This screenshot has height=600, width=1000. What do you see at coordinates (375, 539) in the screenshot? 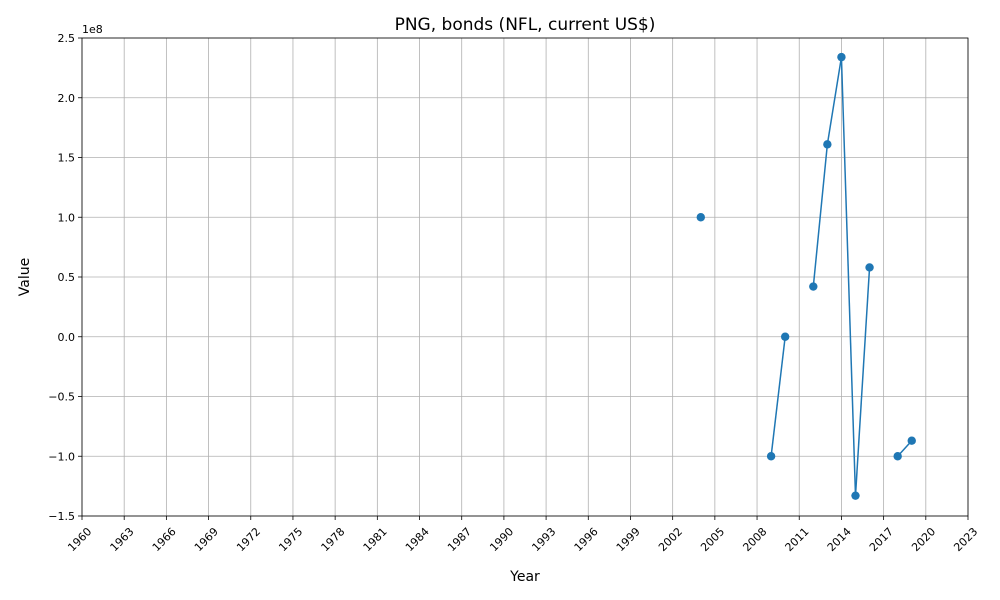
I see `x-tick-label: 1981` at bounding box center [375, 539].